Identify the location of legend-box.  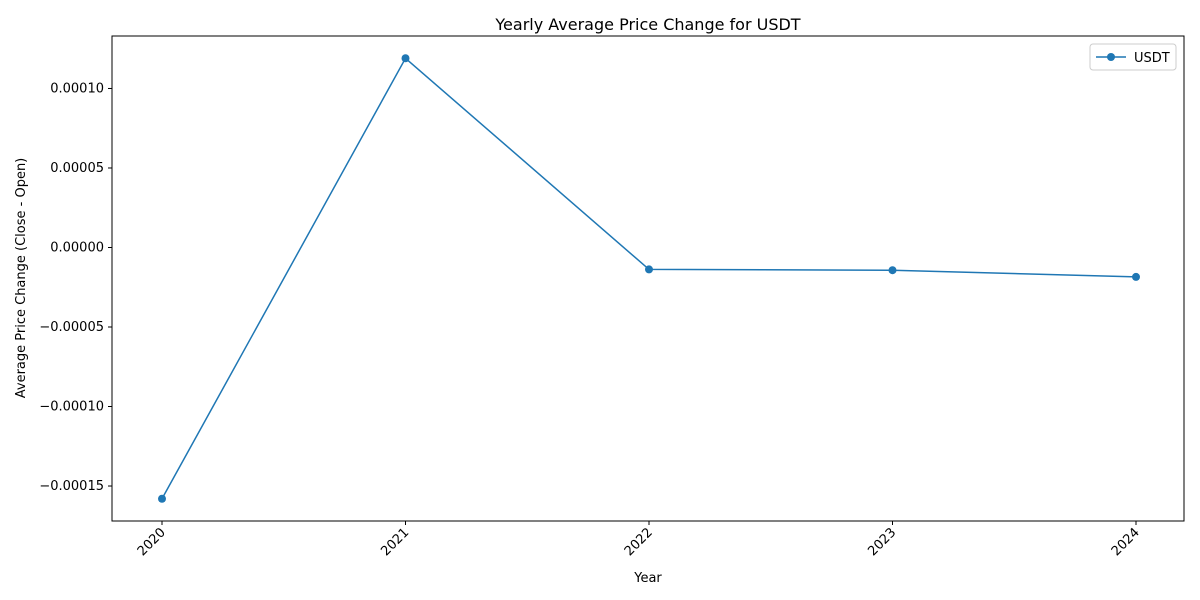
(1133, 57).